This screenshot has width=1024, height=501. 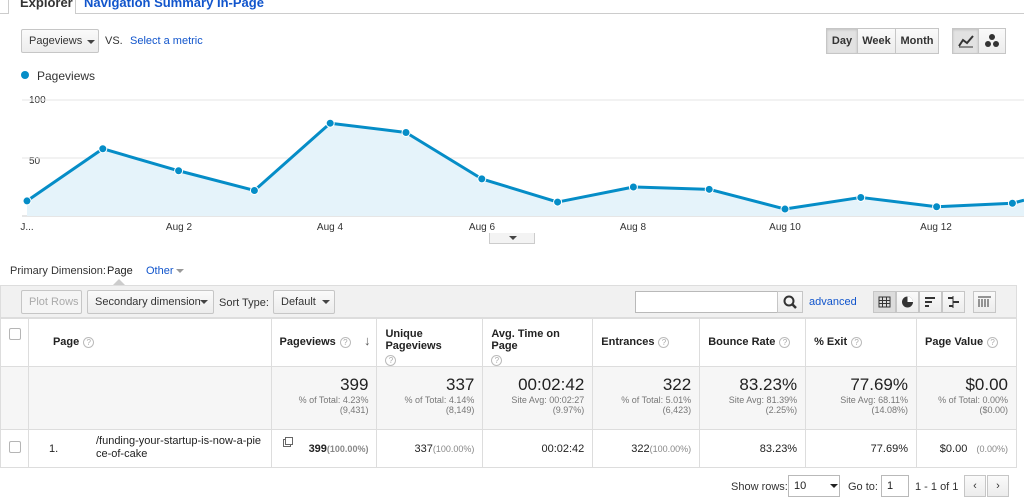 I want to click on column-header-label: Avg. Time on Page, so click(x=525, y=340).